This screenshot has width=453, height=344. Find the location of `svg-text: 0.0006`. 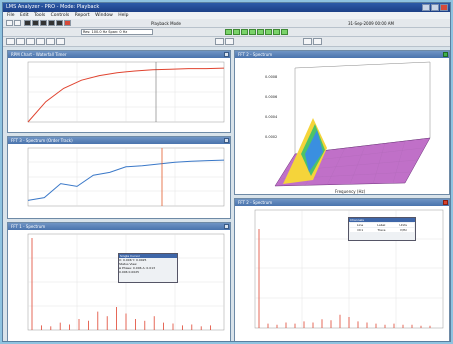

svg-text: 0.0006 is located at coordinates (271, 97).